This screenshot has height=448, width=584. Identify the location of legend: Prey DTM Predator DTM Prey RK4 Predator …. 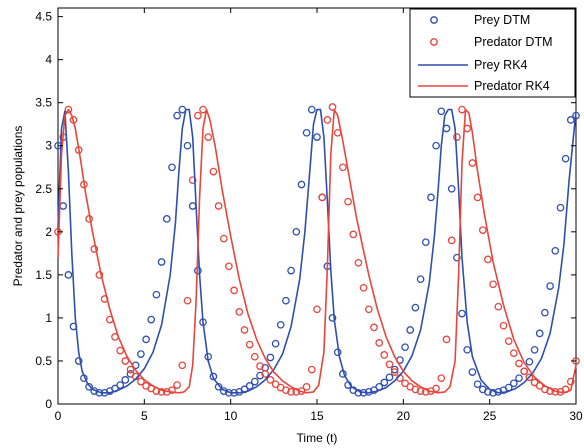
(492, 53).